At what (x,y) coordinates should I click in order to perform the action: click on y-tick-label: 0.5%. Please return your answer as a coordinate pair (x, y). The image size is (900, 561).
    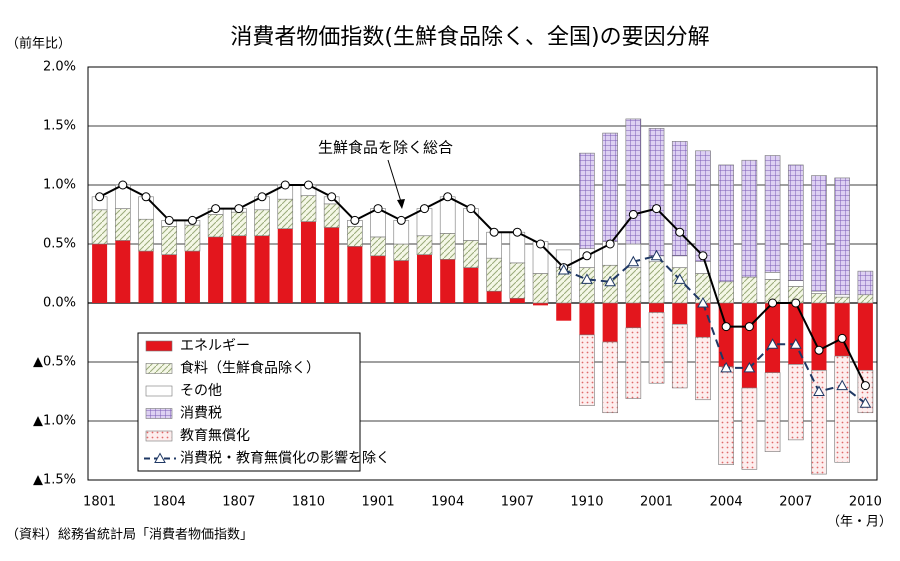
    Looking at the image, I should click on (59, 244).